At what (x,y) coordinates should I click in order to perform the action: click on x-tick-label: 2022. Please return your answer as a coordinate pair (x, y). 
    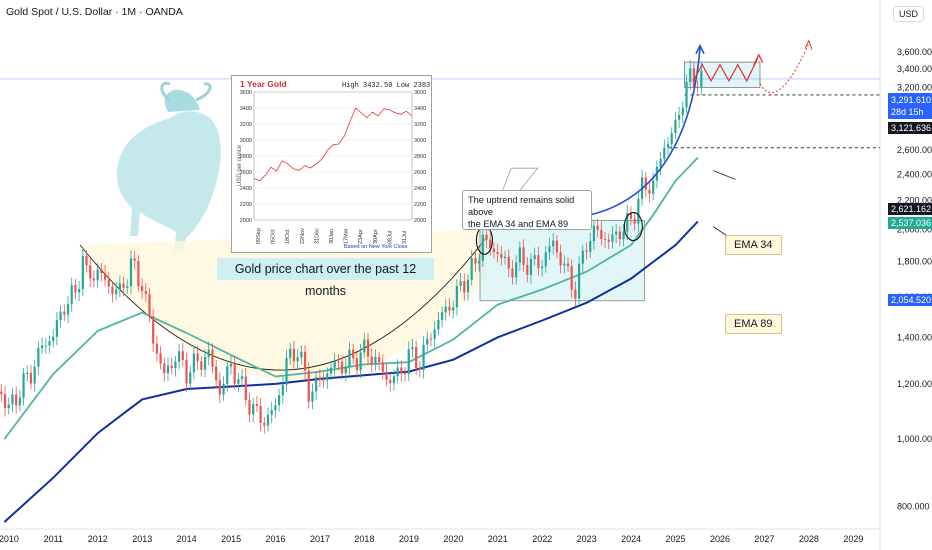
    Looking at the image, I should click on (542, 539).